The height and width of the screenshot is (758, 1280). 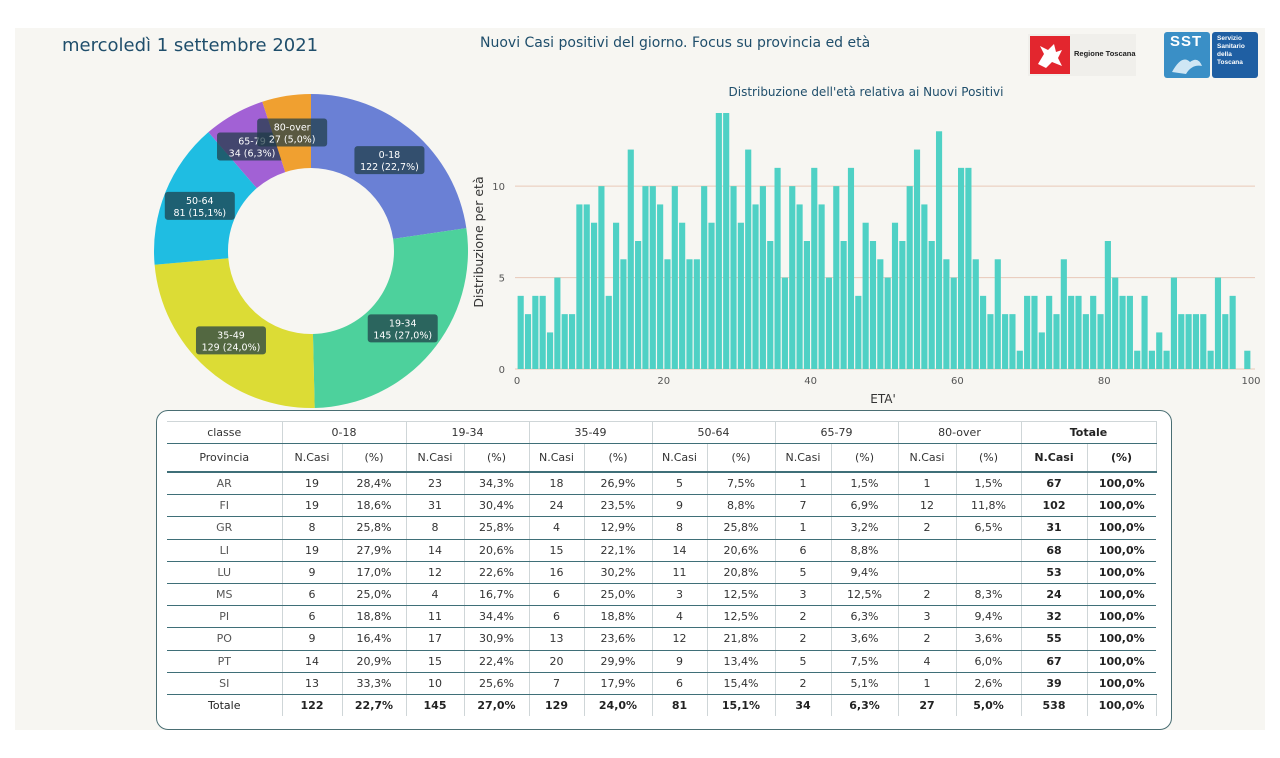 I want to click on donut-label-value: 129 (24,0%), so click(x=231, y=347).